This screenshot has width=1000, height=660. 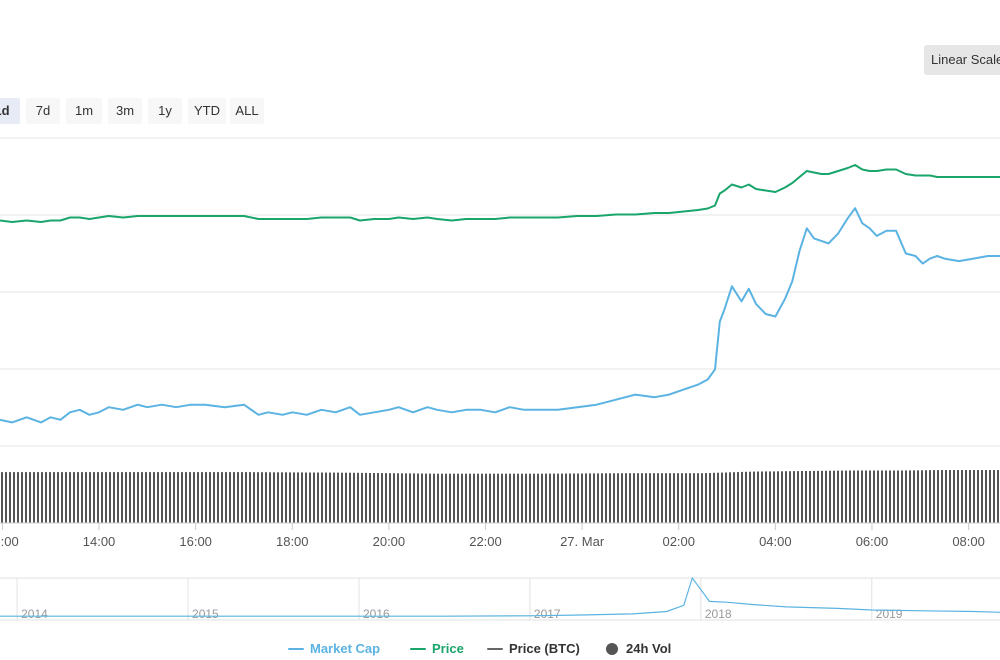 I want to click on range-button-7d: 7d, so click(x=43, y=111).